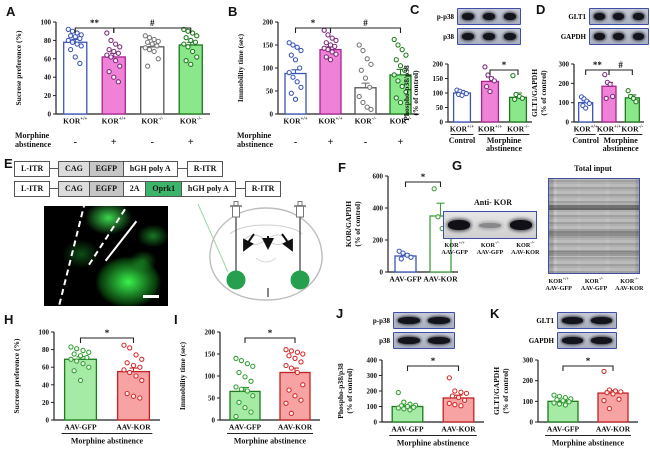 This screenshot has width=650, height=465. I want to click on right-injection-site, so click(300, 280).